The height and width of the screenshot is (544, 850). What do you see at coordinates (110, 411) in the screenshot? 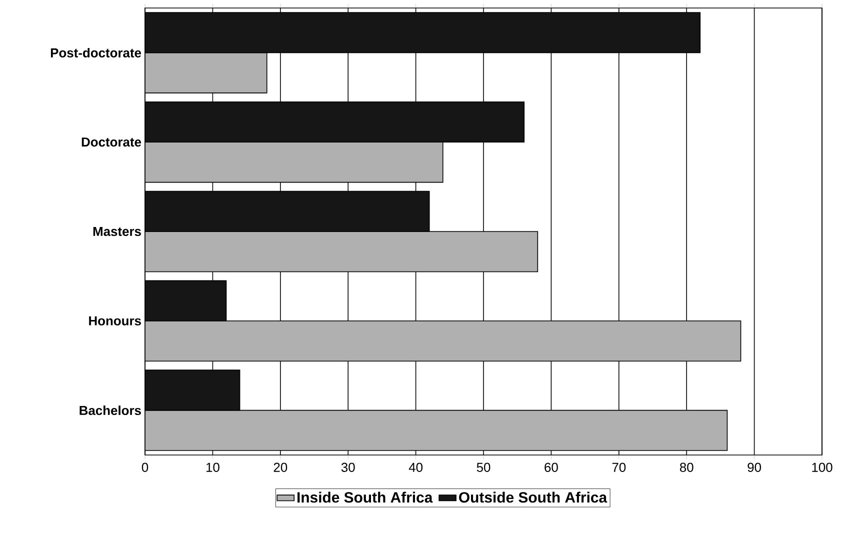
I see `y-tick-label: Bachelors` at bounding box center [110, 411].